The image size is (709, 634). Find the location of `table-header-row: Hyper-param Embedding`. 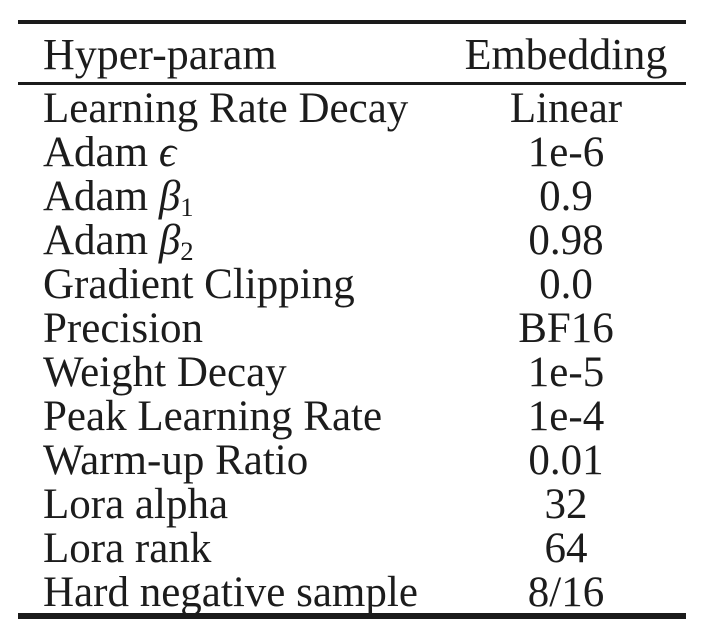

table-header-row: Hyper-param Embedding is located at coordinates (352, 53).